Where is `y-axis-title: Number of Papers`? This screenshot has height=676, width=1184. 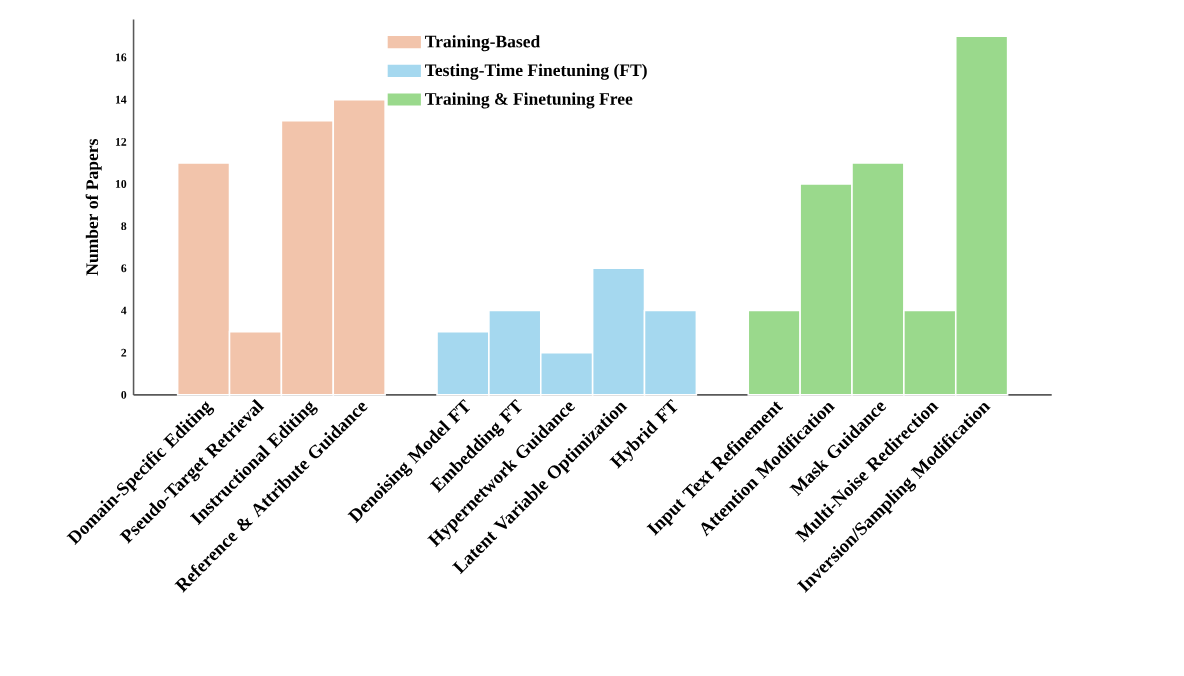
y-axis-title: Number of Papers is located at coordinates (93, 206).